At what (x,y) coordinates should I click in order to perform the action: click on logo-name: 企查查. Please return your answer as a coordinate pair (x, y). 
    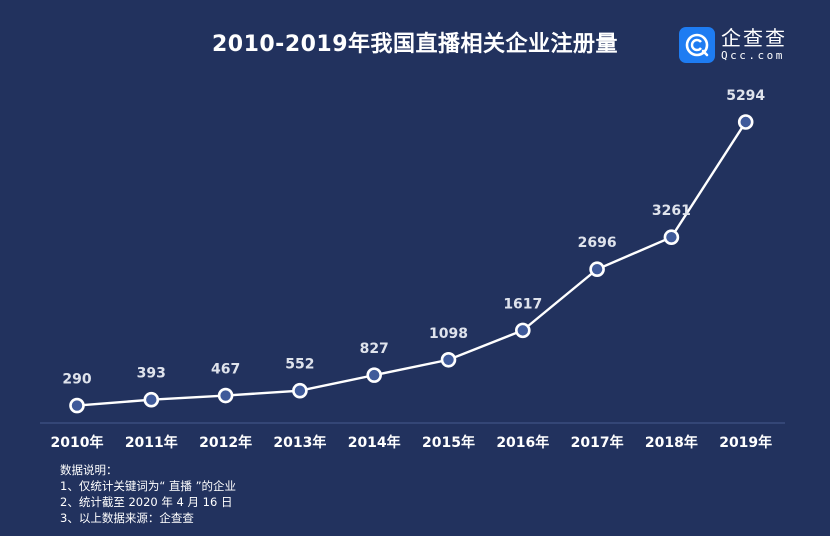
    Looking at the image, I should click on (754, 38).